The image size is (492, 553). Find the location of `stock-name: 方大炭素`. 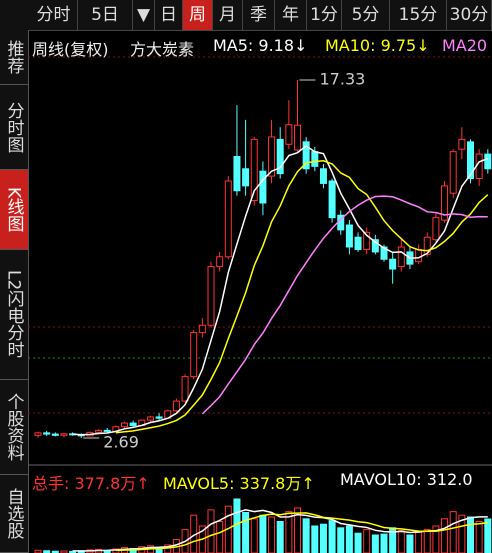

stock-name: 方大炭素 is located at coordinates (162, 49).